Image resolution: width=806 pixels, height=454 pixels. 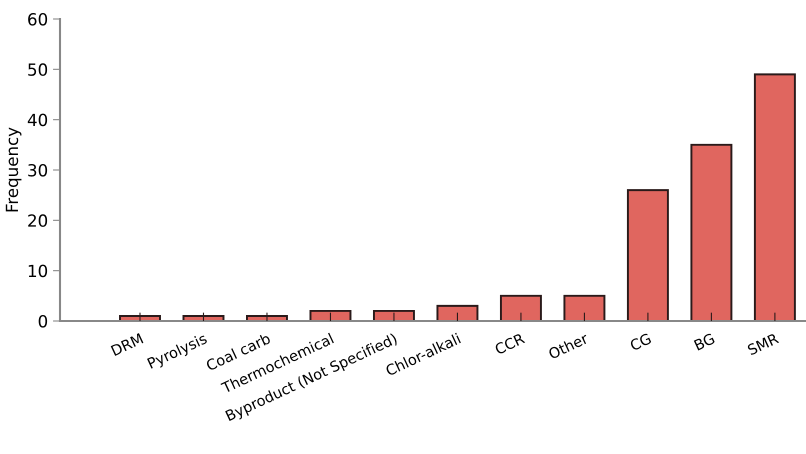 What do you see at coordinates (43, 321) in the screenshot?
I see `y-tick-label: 0` at bounding box center [43, 321].